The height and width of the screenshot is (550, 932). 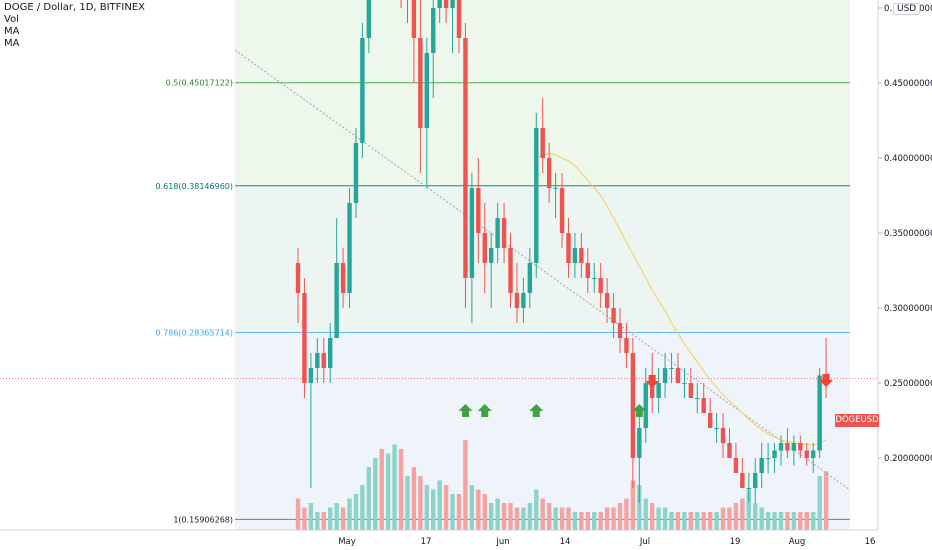 I want to click on volume-indicator-label: Vol, so click(x=11, y=19).